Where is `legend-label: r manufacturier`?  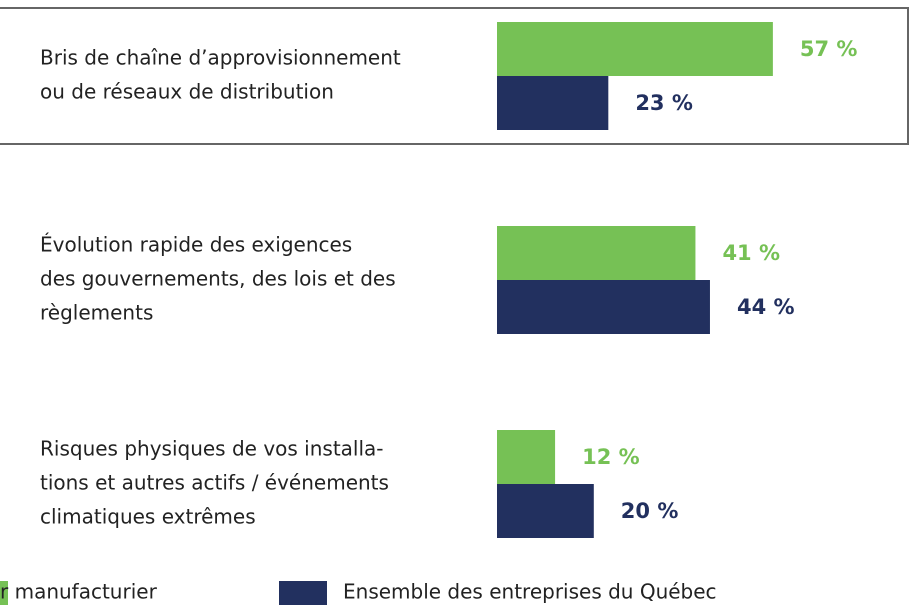
legend-label: r manufacturier is located at coordinates (79, 592).